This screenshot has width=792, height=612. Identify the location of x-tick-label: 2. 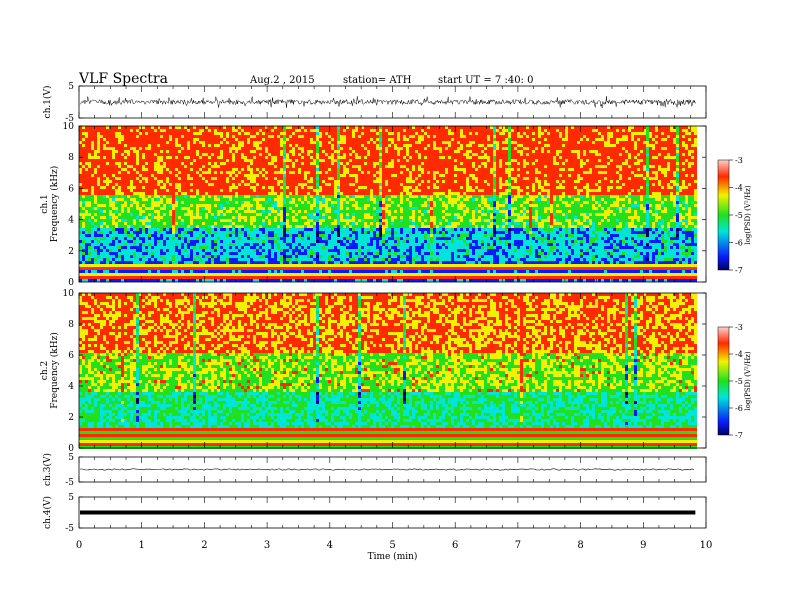
(204, 545).